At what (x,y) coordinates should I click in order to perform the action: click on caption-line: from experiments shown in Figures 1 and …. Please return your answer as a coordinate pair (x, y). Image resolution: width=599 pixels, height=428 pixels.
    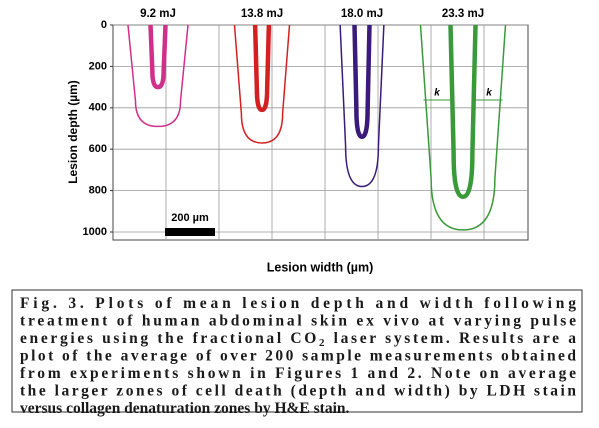
    Looking at the image, I should click on (298, 373).